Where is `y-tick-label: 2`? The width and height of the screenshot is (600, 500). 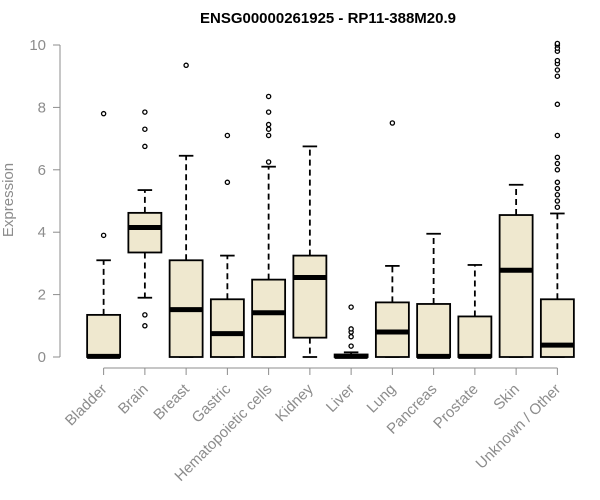
y-tick-label: 2 is located at coordinates (42, 295).